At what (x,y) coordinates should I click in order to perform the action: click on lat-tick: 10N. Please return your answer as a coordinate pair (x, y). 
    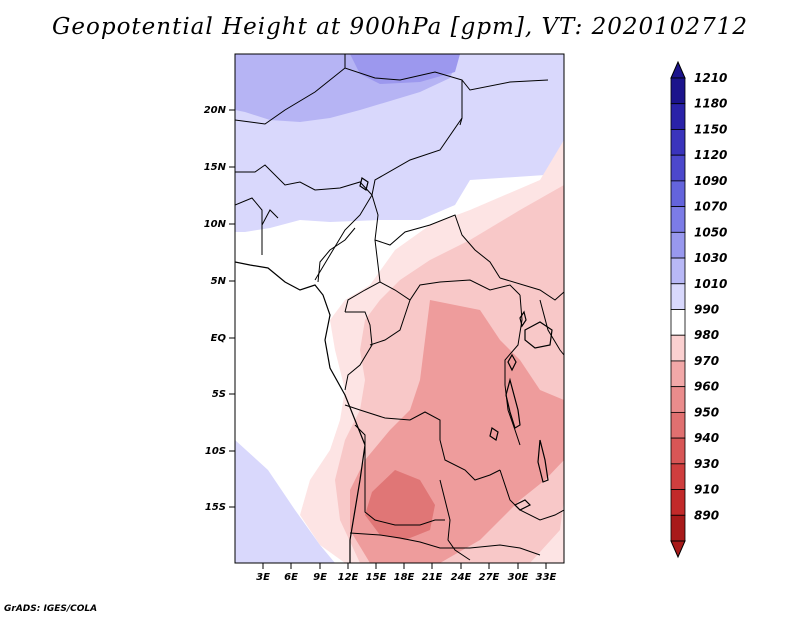
    Looking at the image, I should click on (219, 224).